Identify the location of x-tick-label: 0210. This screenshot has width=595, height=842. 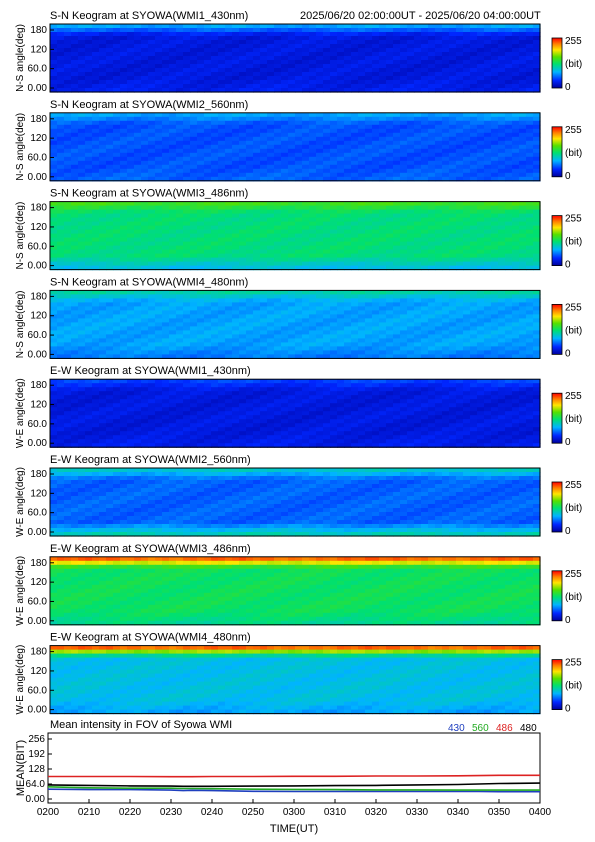
(89, 812).